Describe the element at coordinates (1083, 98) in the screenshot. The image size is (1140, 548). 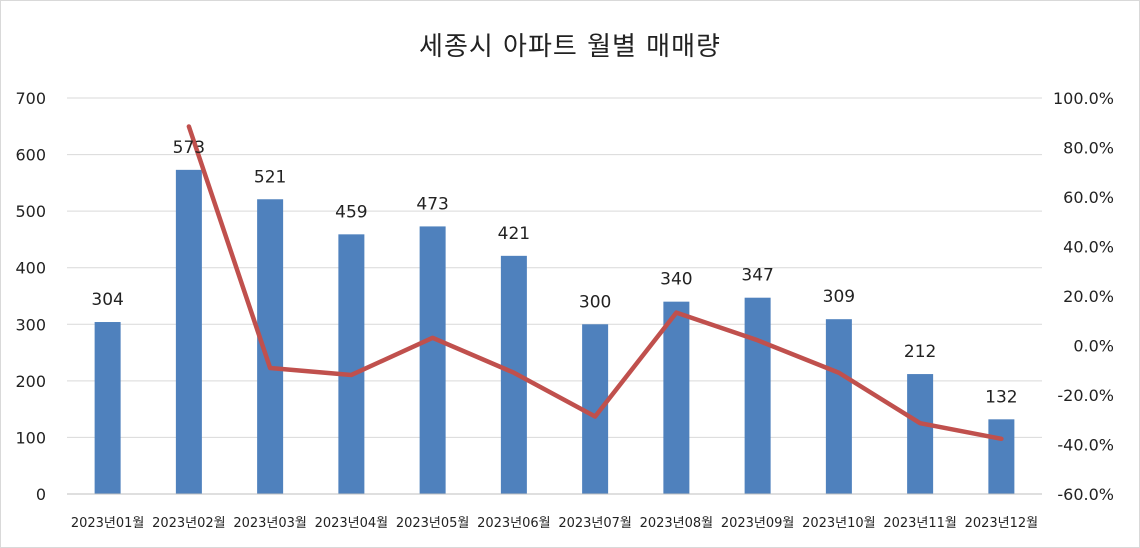
I see `y-right-tick-label: 100.0%` at that location.